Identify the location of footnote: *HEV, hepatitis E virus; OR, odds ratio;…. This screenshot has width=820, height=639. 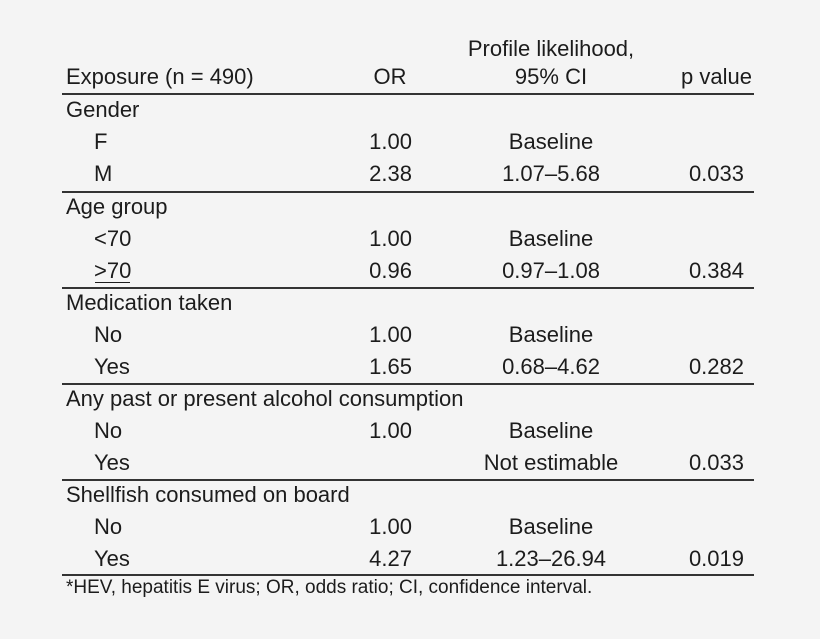
(329, 587).